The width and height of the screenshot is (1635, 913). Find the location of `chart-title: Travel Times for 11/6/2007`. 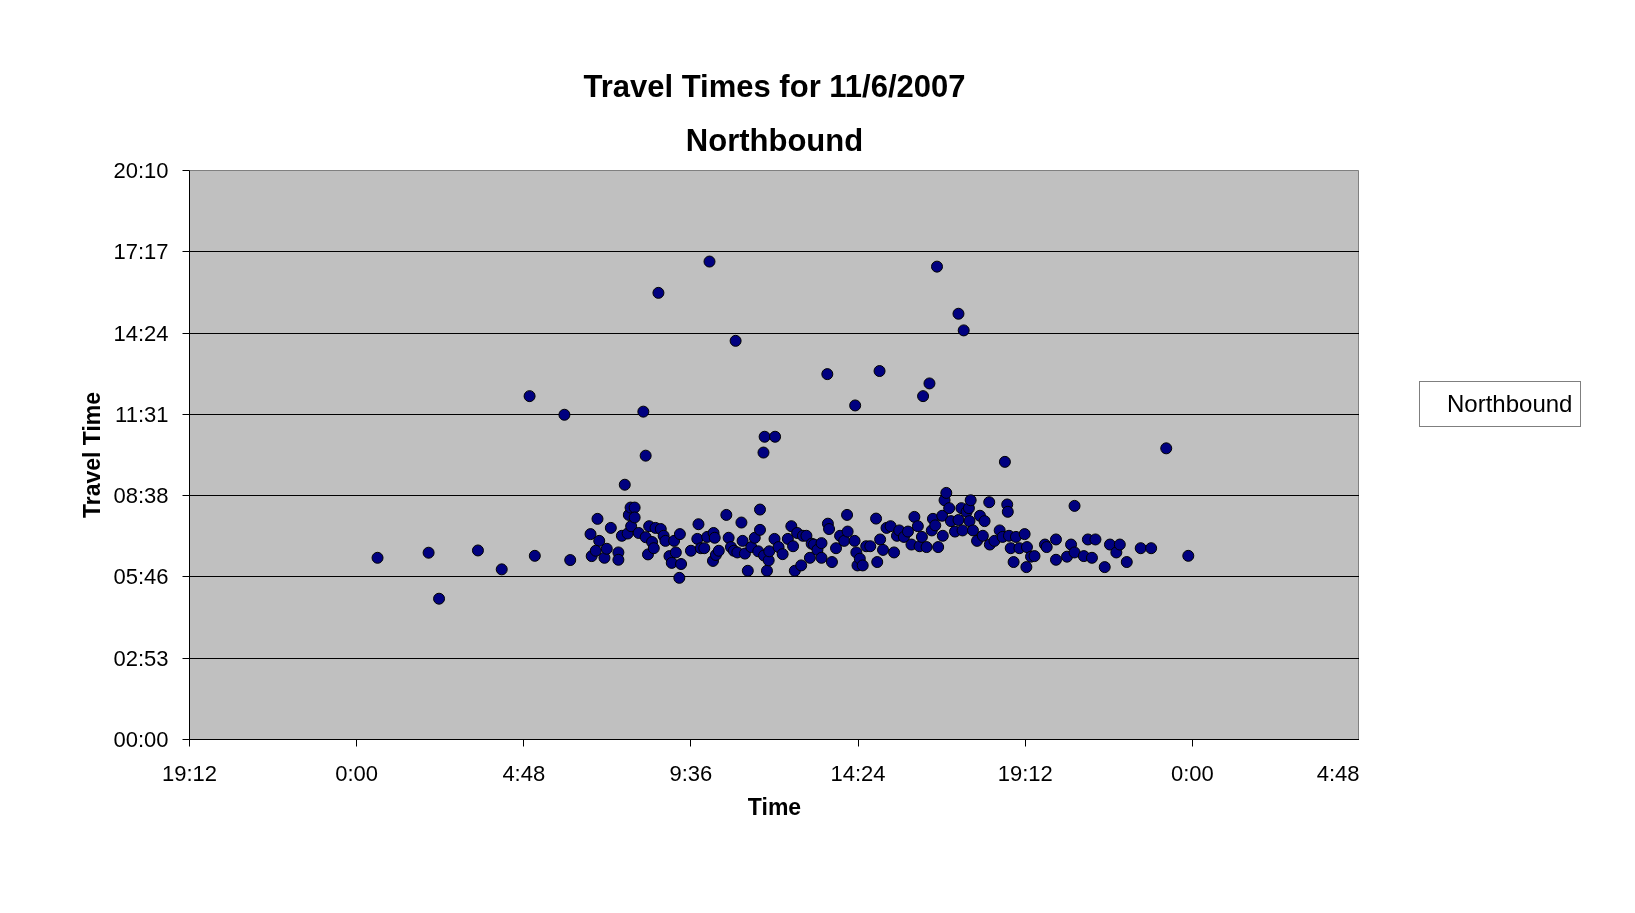

chart-title: Travel Times for 11/6/2007 is located at coordinates (774, 86).